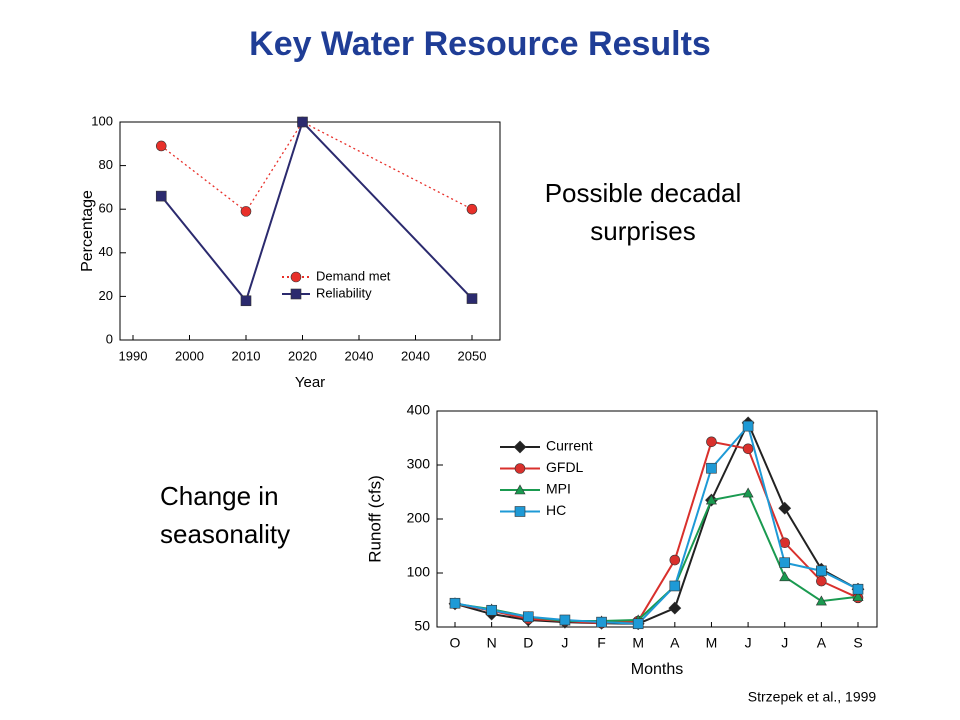 Image resolution: width=960 pixels, height=720 pixels. Describe the element at coordinates (812, 697) in the screenshot. I see `citation: Strzepek et al., 1999` at that location.